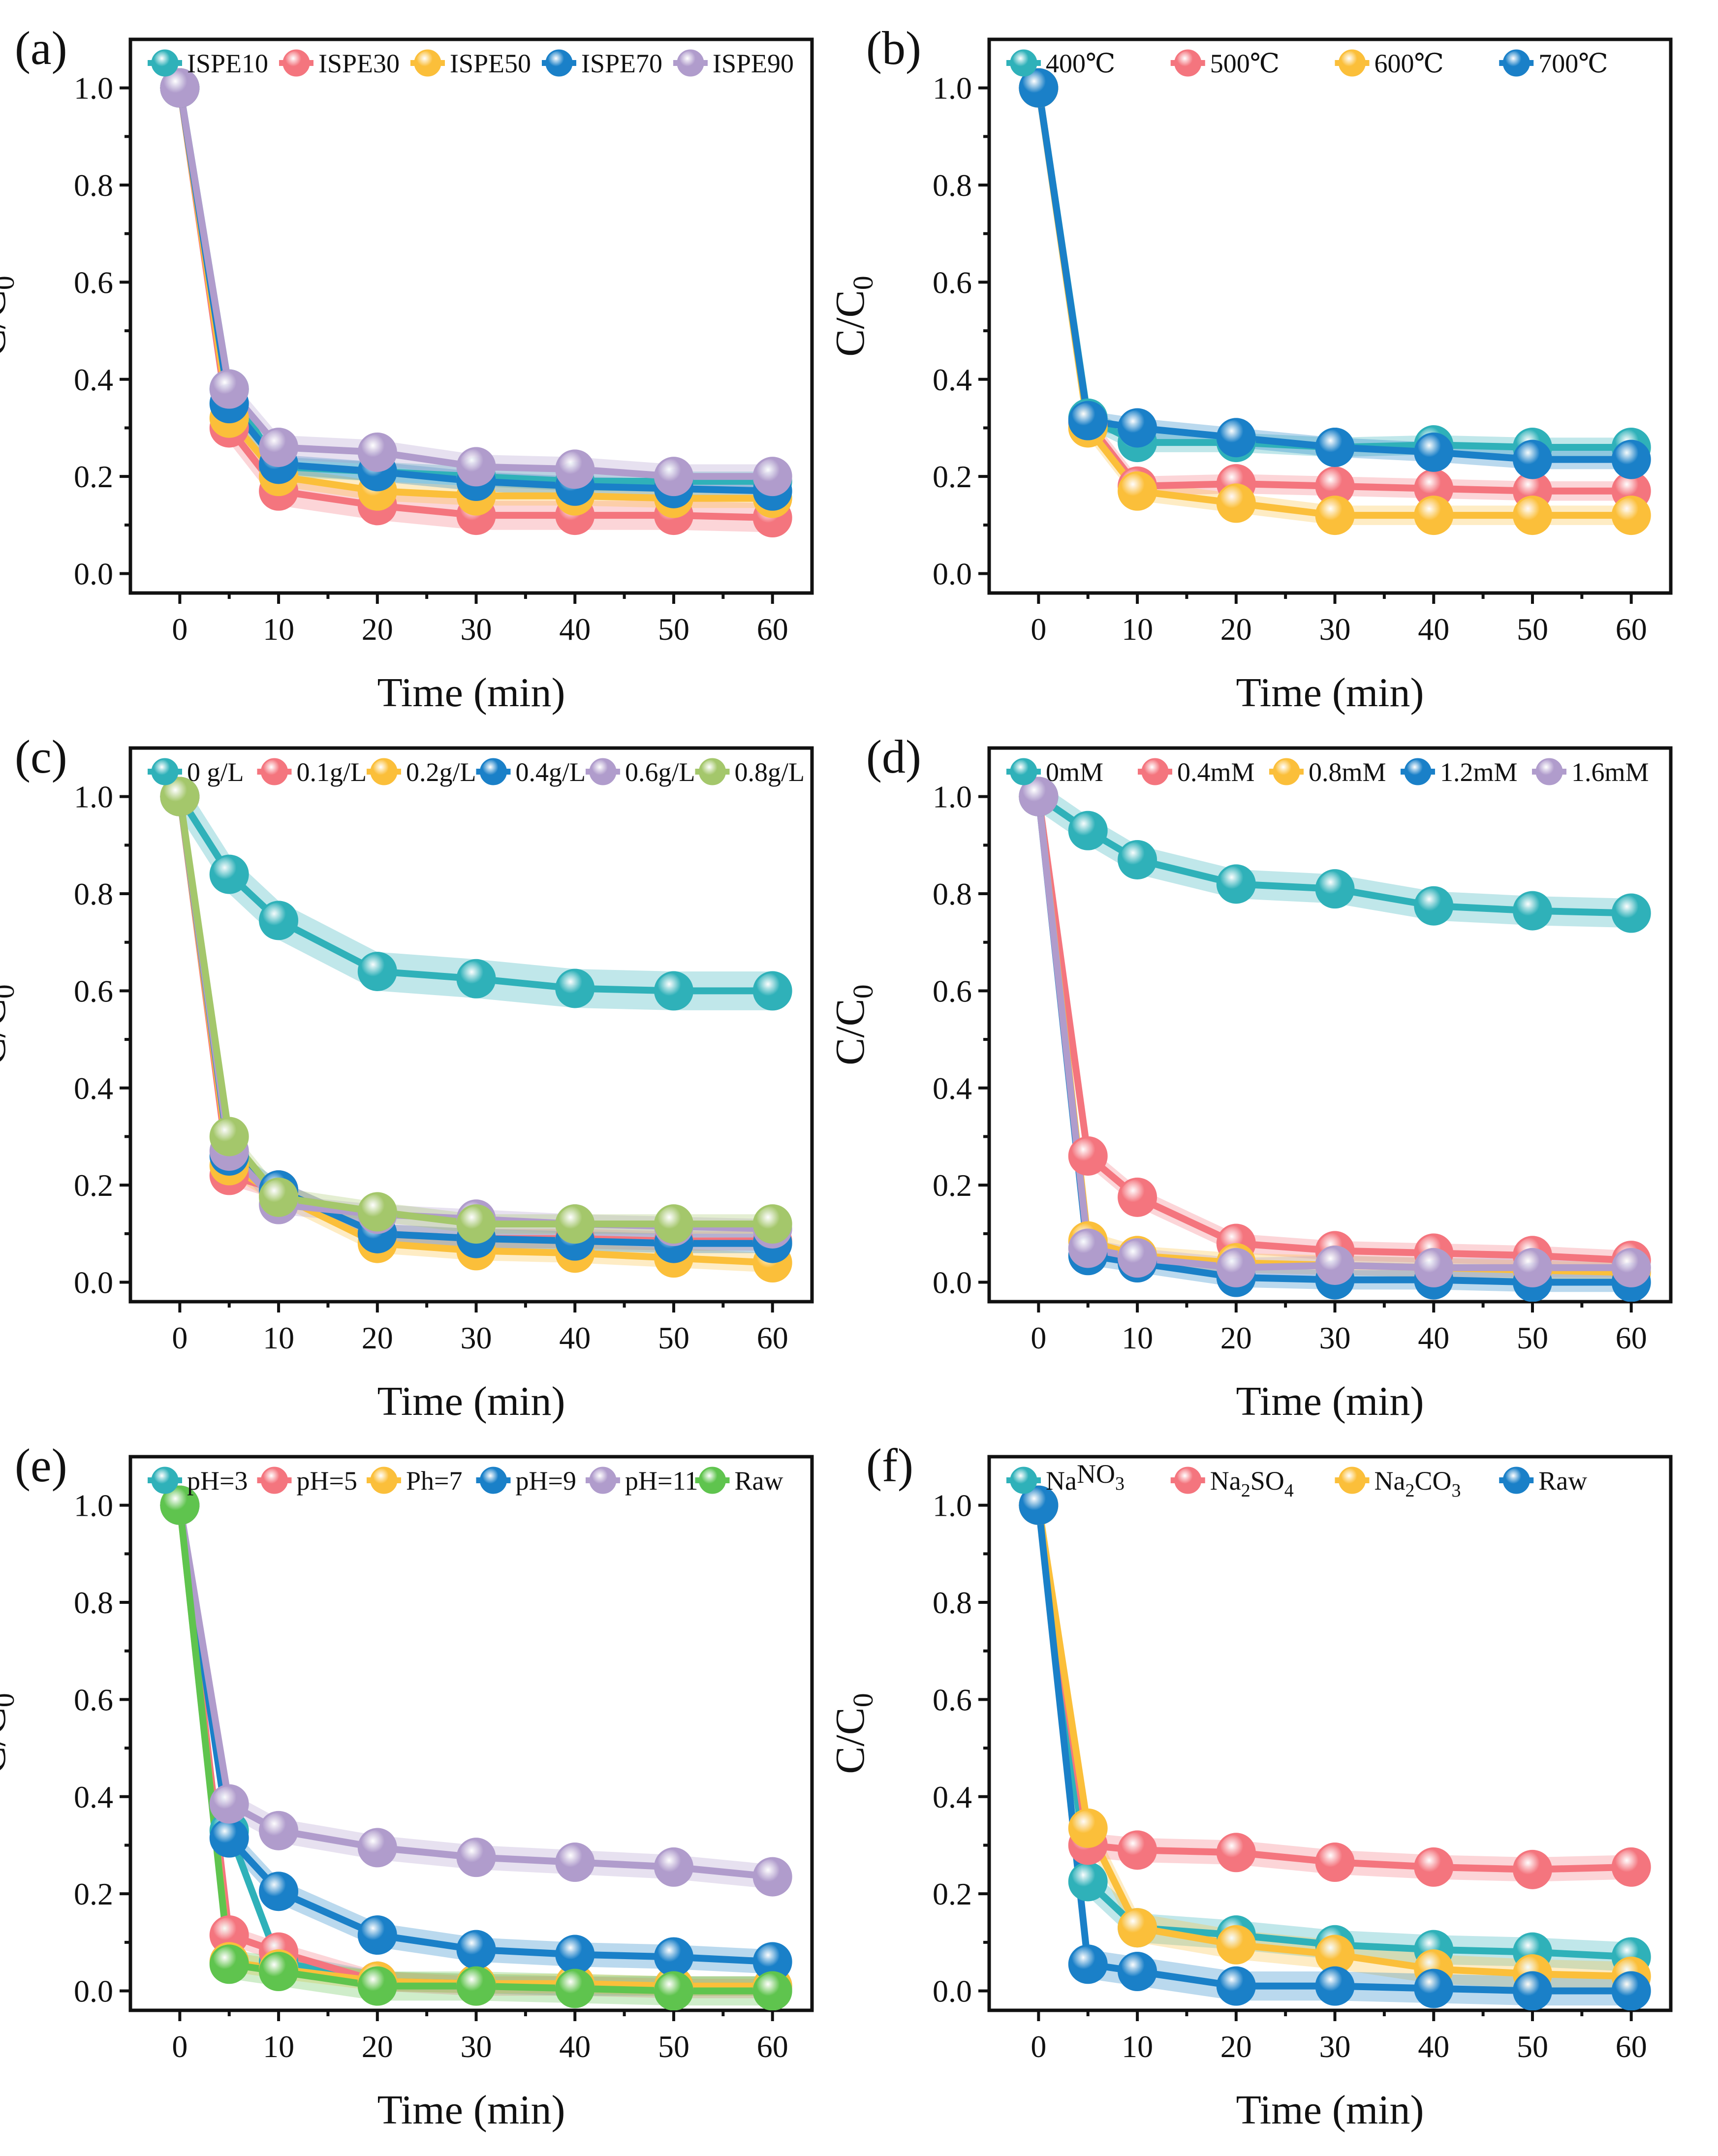 This screenshot has width=1718, height=2156. I want to click on legend-entry-0: ISPE10, so click(208, 64).